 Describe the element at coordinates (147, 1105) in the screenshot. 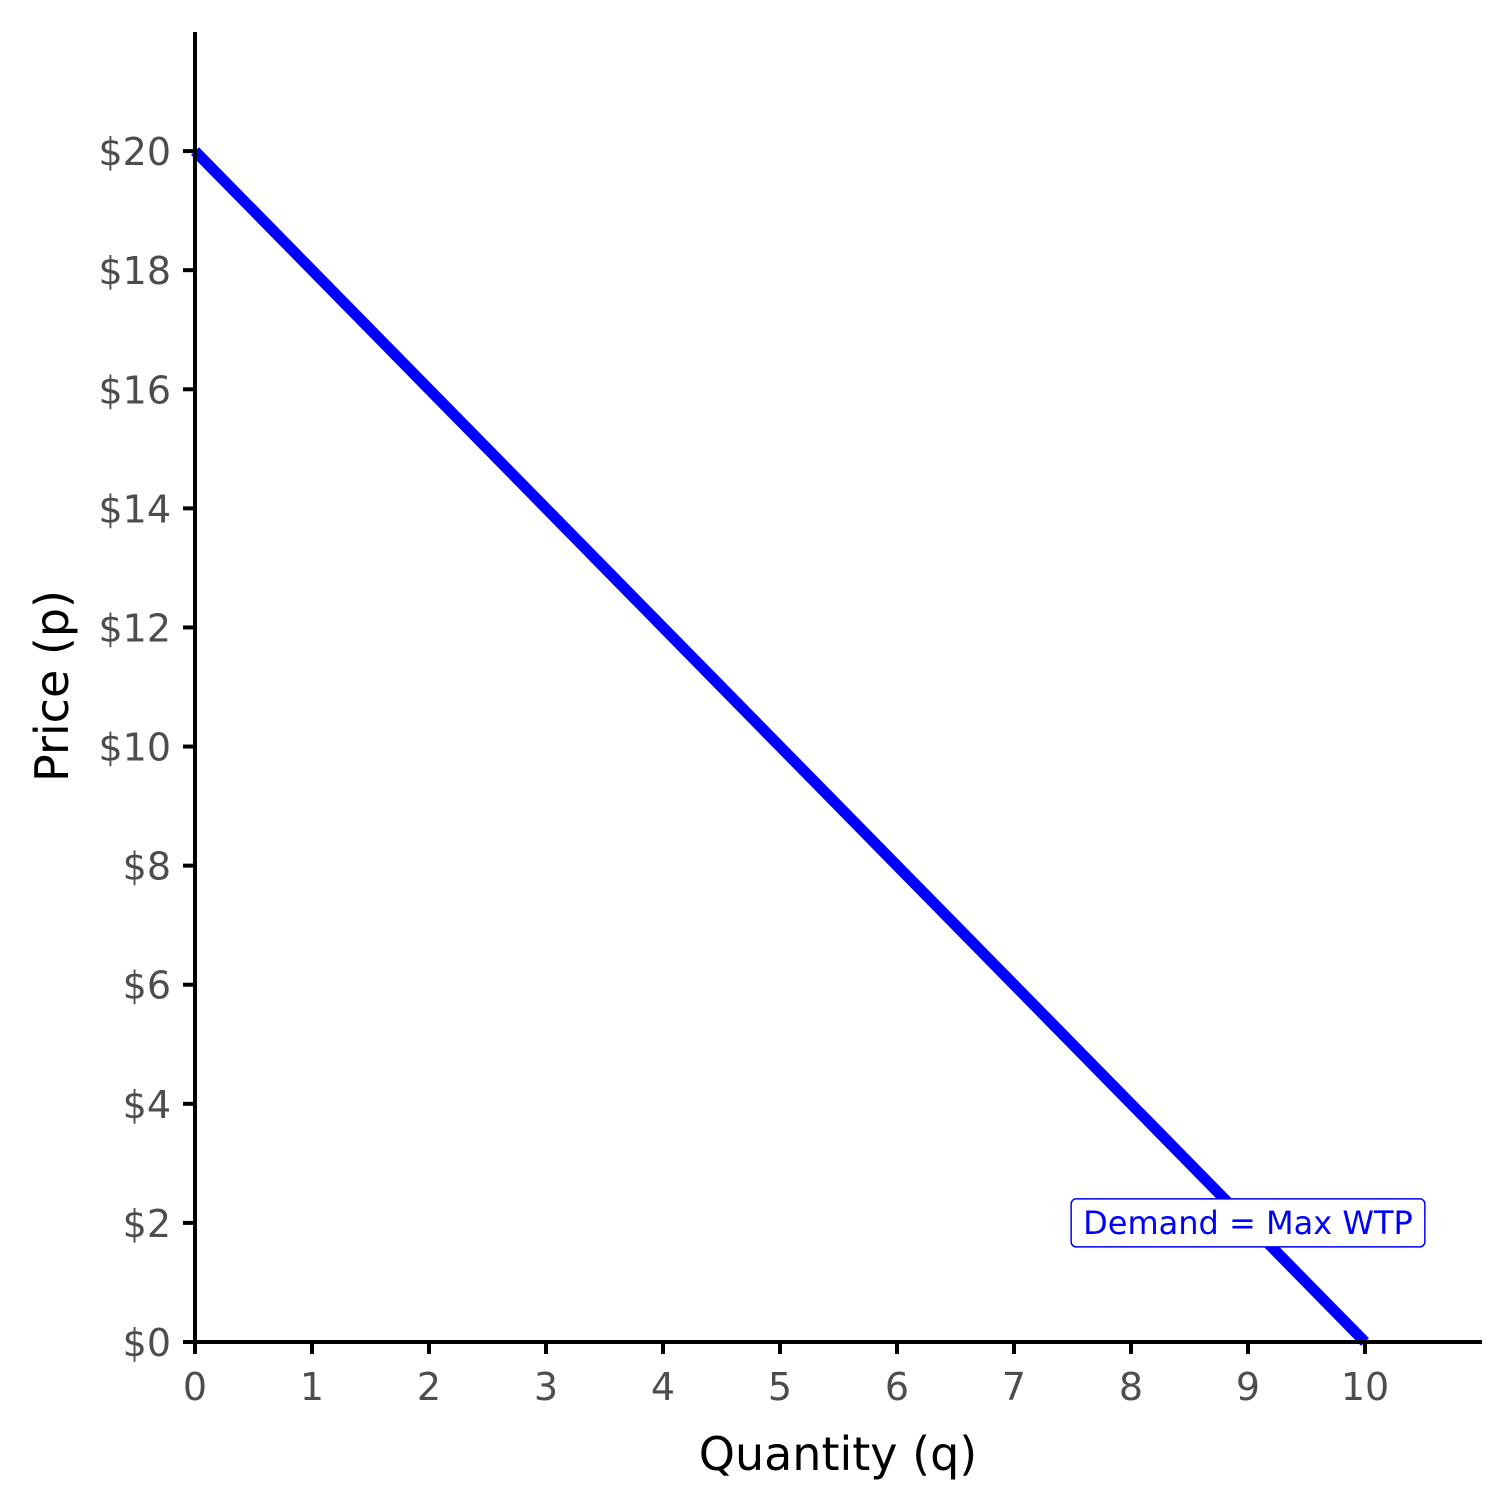

I see `y-tick-label: $4` at that location.